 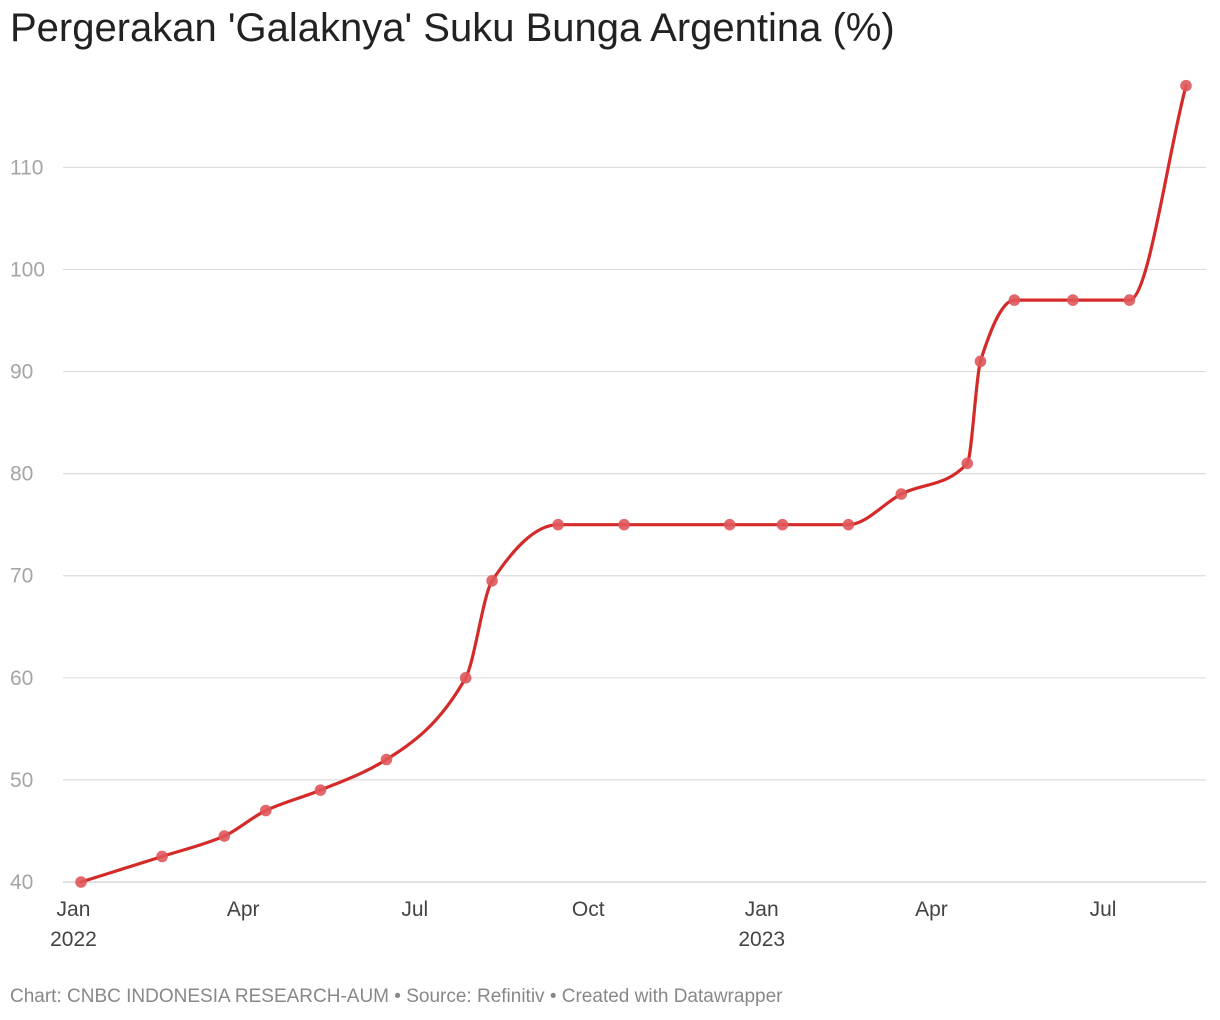 What do you see at coordinates (21, 576) in the screenshot?
I see `y-tick-label: 70` at bounding box center [21, 576].